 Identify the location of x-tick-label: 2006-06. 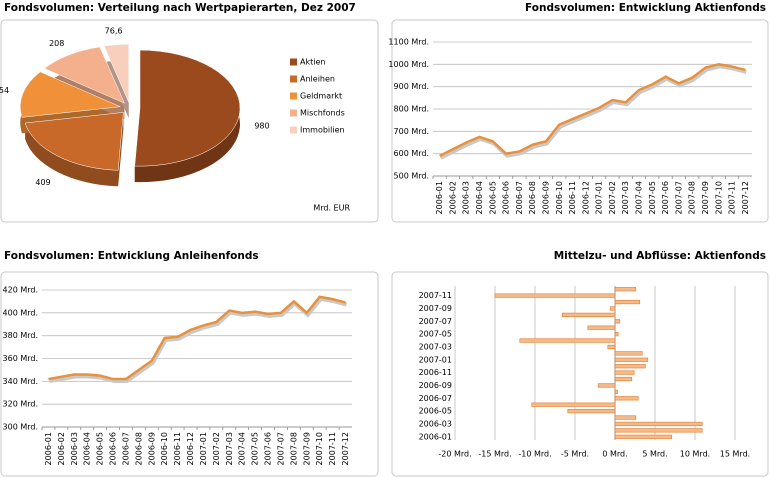
(113, 448).